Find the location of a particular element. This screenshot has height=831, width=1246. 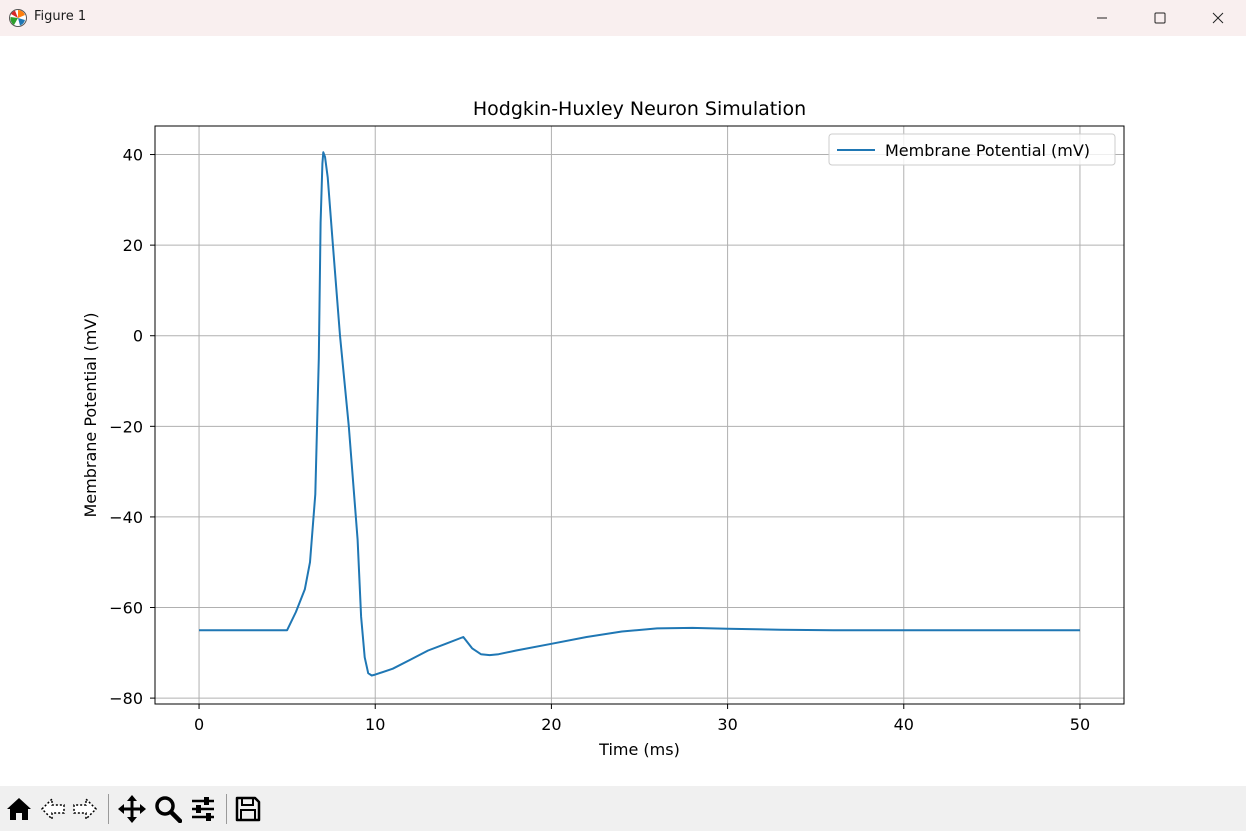

configure-subplots-button is located at coordinates (203, 809).